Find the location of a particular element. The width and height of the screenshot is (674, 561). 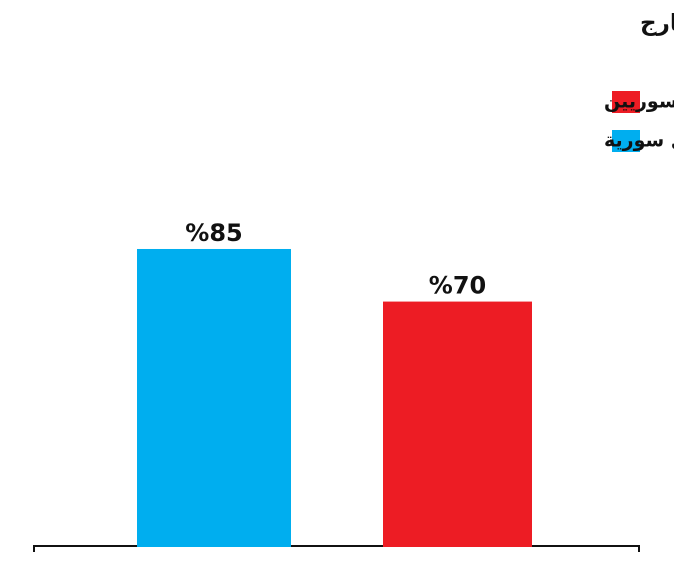

legend-label: داخل سورية is located at coordinates (639, 141).